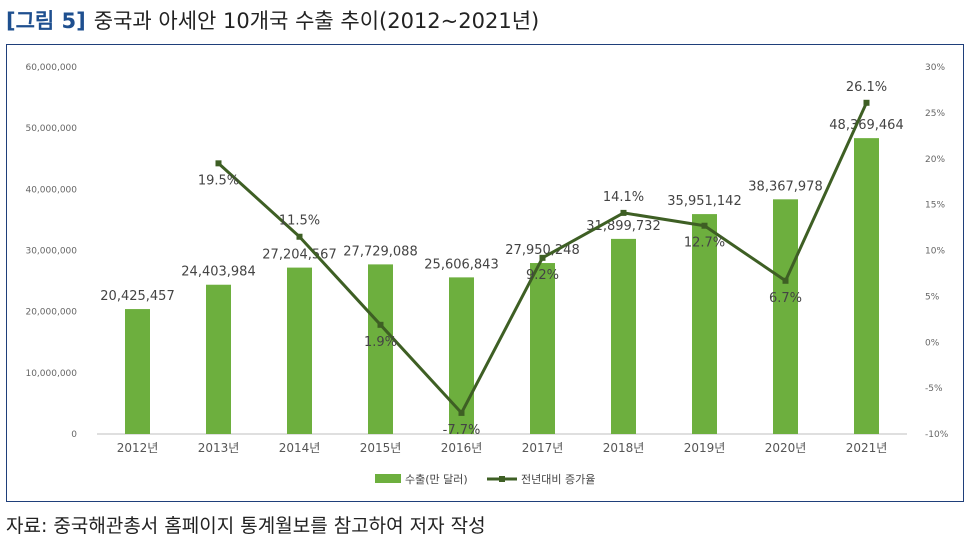  I want to click on y-right-tick-label: 20%, so click(935, 160).